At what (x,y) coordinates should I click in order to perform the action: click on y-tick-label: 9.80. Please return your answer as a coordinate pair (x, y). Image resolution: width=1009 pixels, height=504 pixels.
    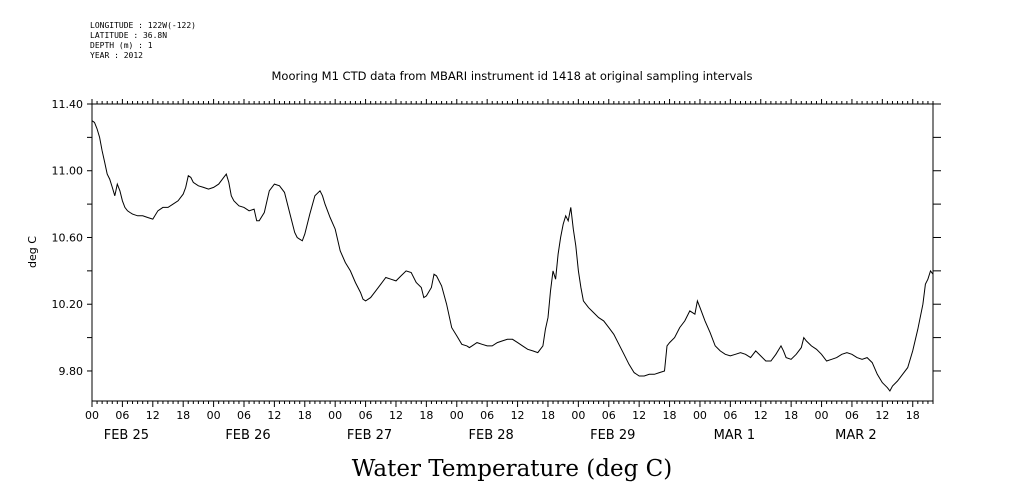
    Looking at the image, I should click on (71, 371).